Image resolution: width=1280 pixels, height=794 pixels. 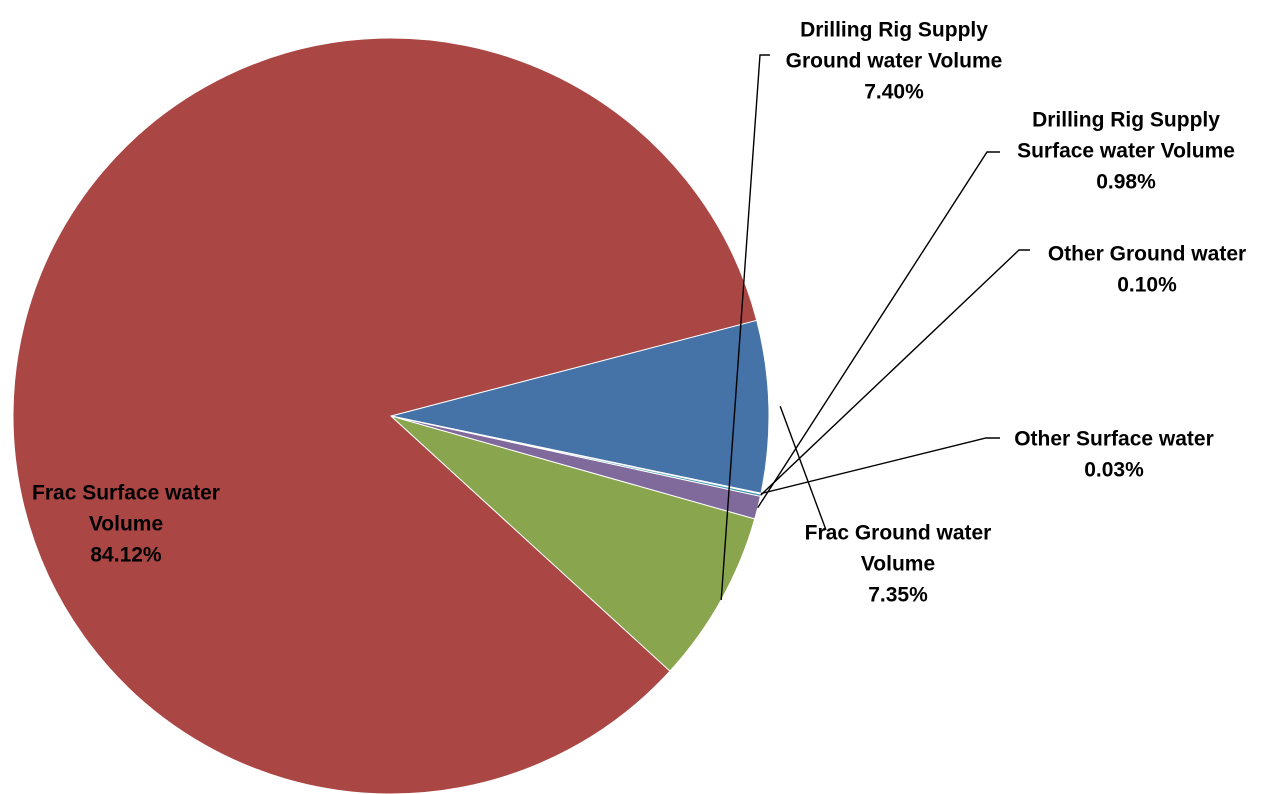 What do you see at coordinates (126, 492) in the screenshot?
I see `slice-category-label: Frac Surface water` at bounding box center [126, 492].